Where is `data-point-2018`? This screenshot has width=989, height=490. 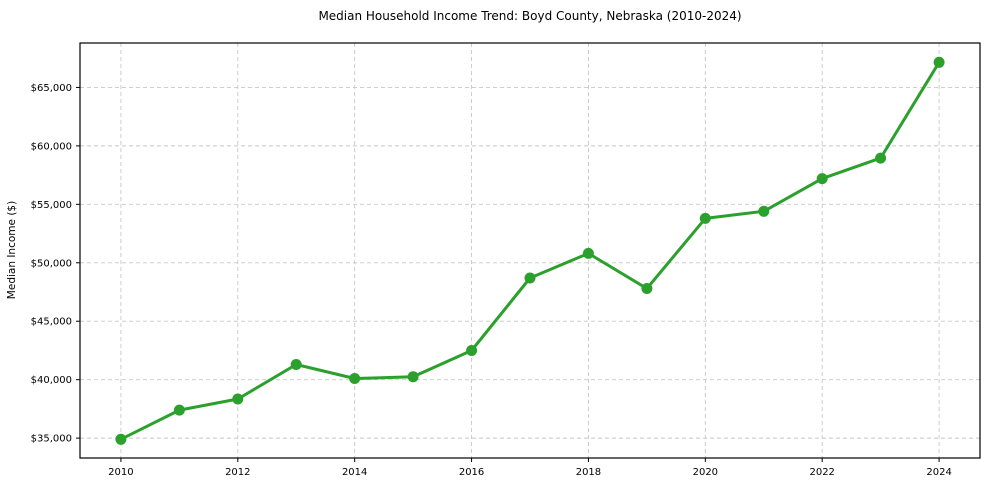
data-point-2018 is located at coordinates (588, 253).